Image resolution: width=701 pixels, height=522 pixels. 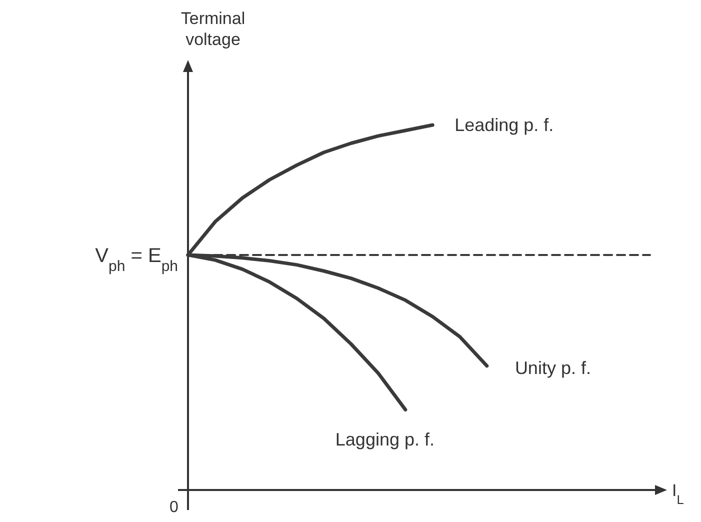 I want to click on x-axis-title: I$_{L}$, so click(x=678, y=493).